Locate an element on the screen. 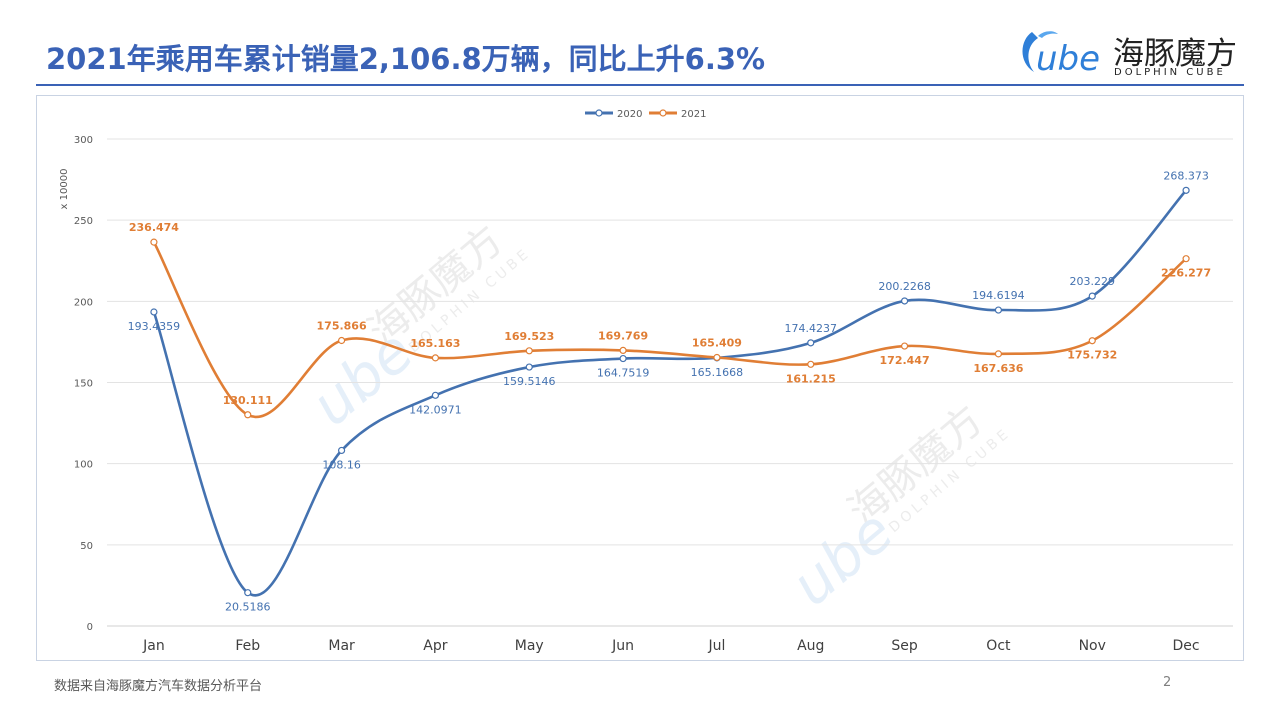 The width and height of the screenshot is (1280, 720). logo-mark-text: ube is located at coordinates (1068, 59).